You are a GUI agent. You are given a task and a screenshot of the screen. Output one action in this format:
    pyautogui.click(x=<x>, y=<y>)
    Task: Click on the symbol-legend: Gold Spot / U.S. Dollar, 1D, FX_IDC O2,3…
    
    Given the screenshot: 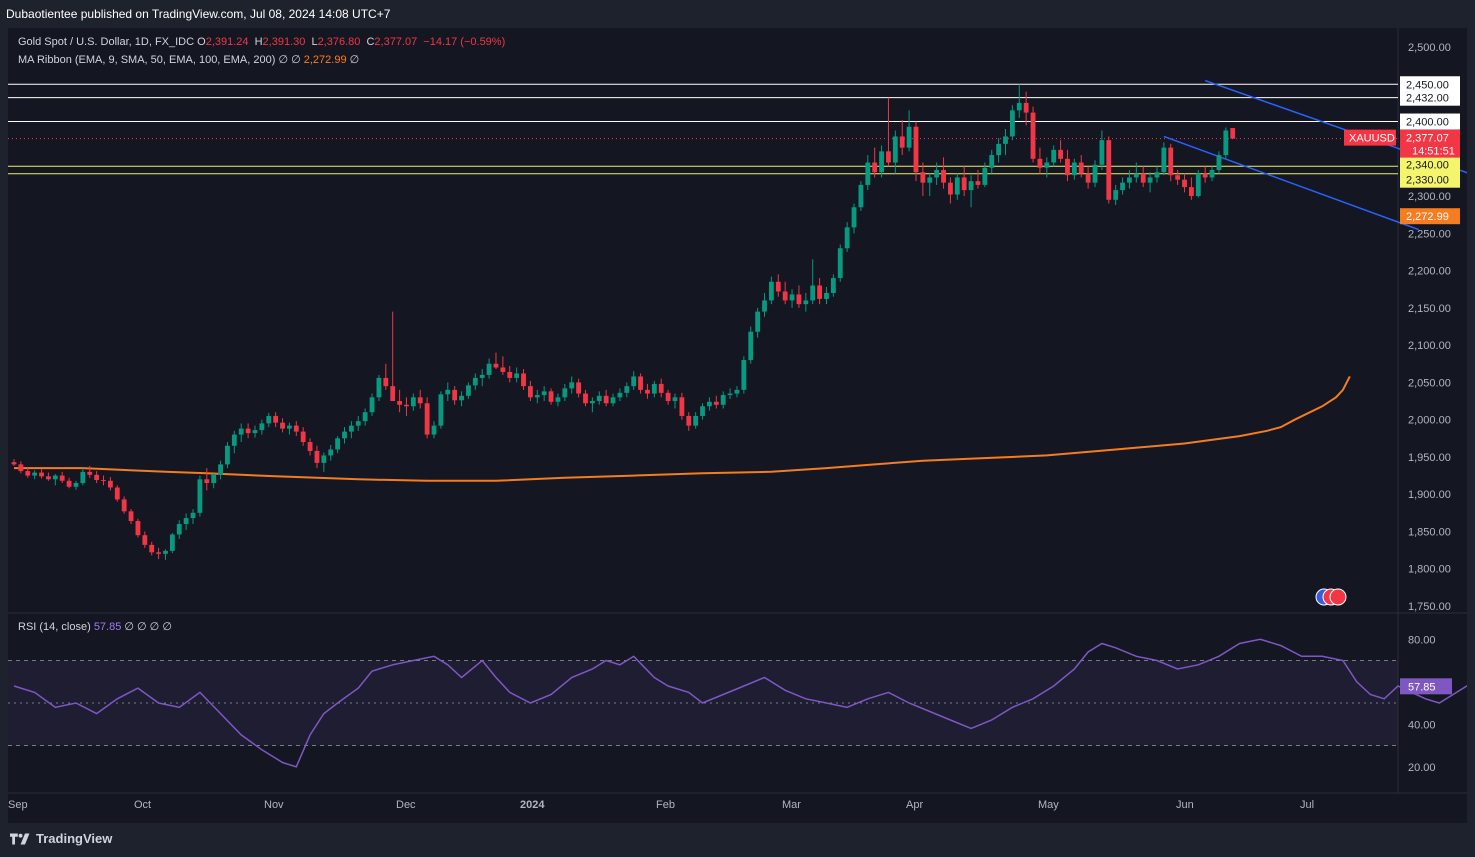 What is the action you would take?
    pyautogui.click(x=263, y=42)
    